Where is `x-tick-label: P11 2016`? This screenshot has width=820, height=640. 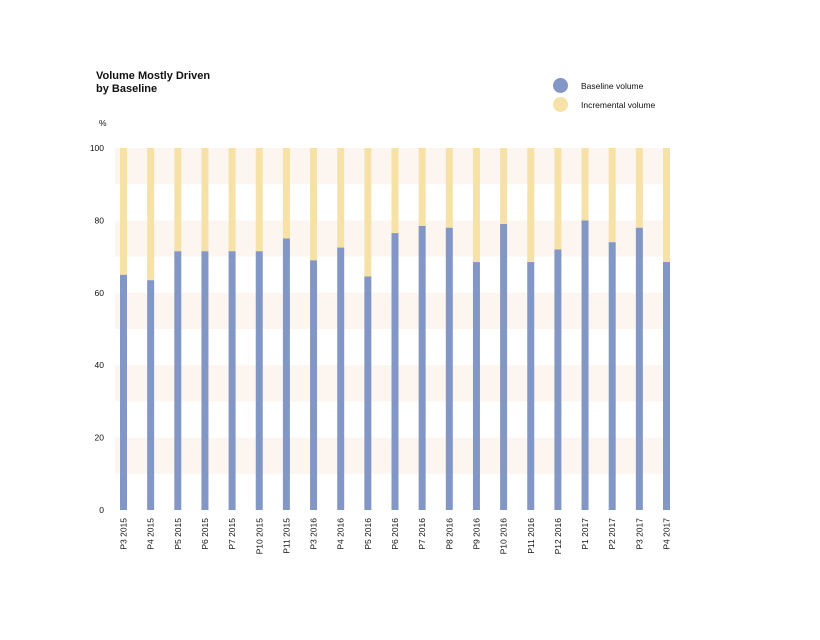 x-tick-label: P11 2016 is located at coordinates (531, 536).